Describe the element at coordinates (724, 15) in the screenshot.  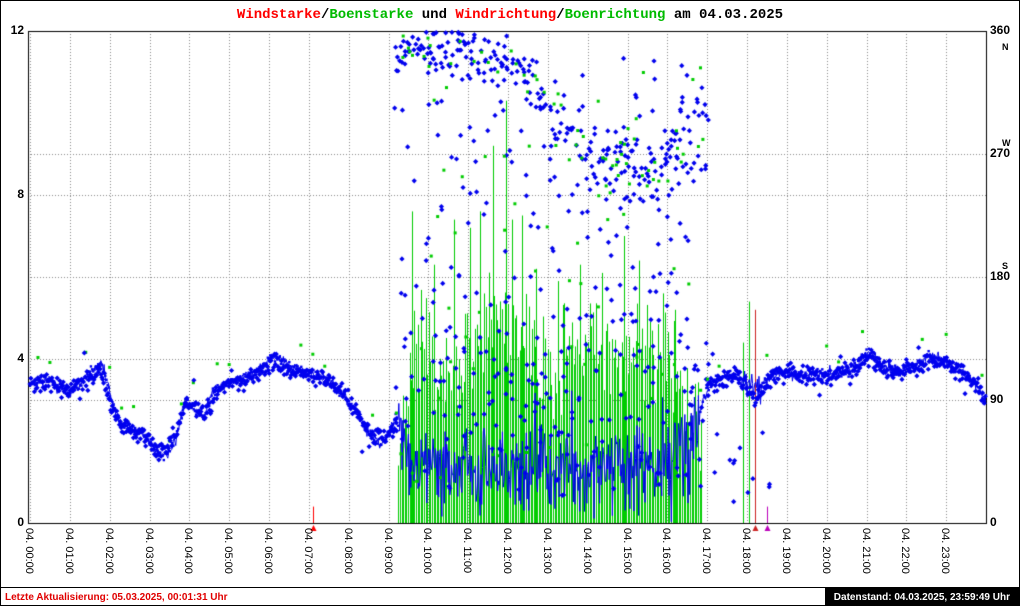
I see `title-date: am 04.03.2025` at that location.